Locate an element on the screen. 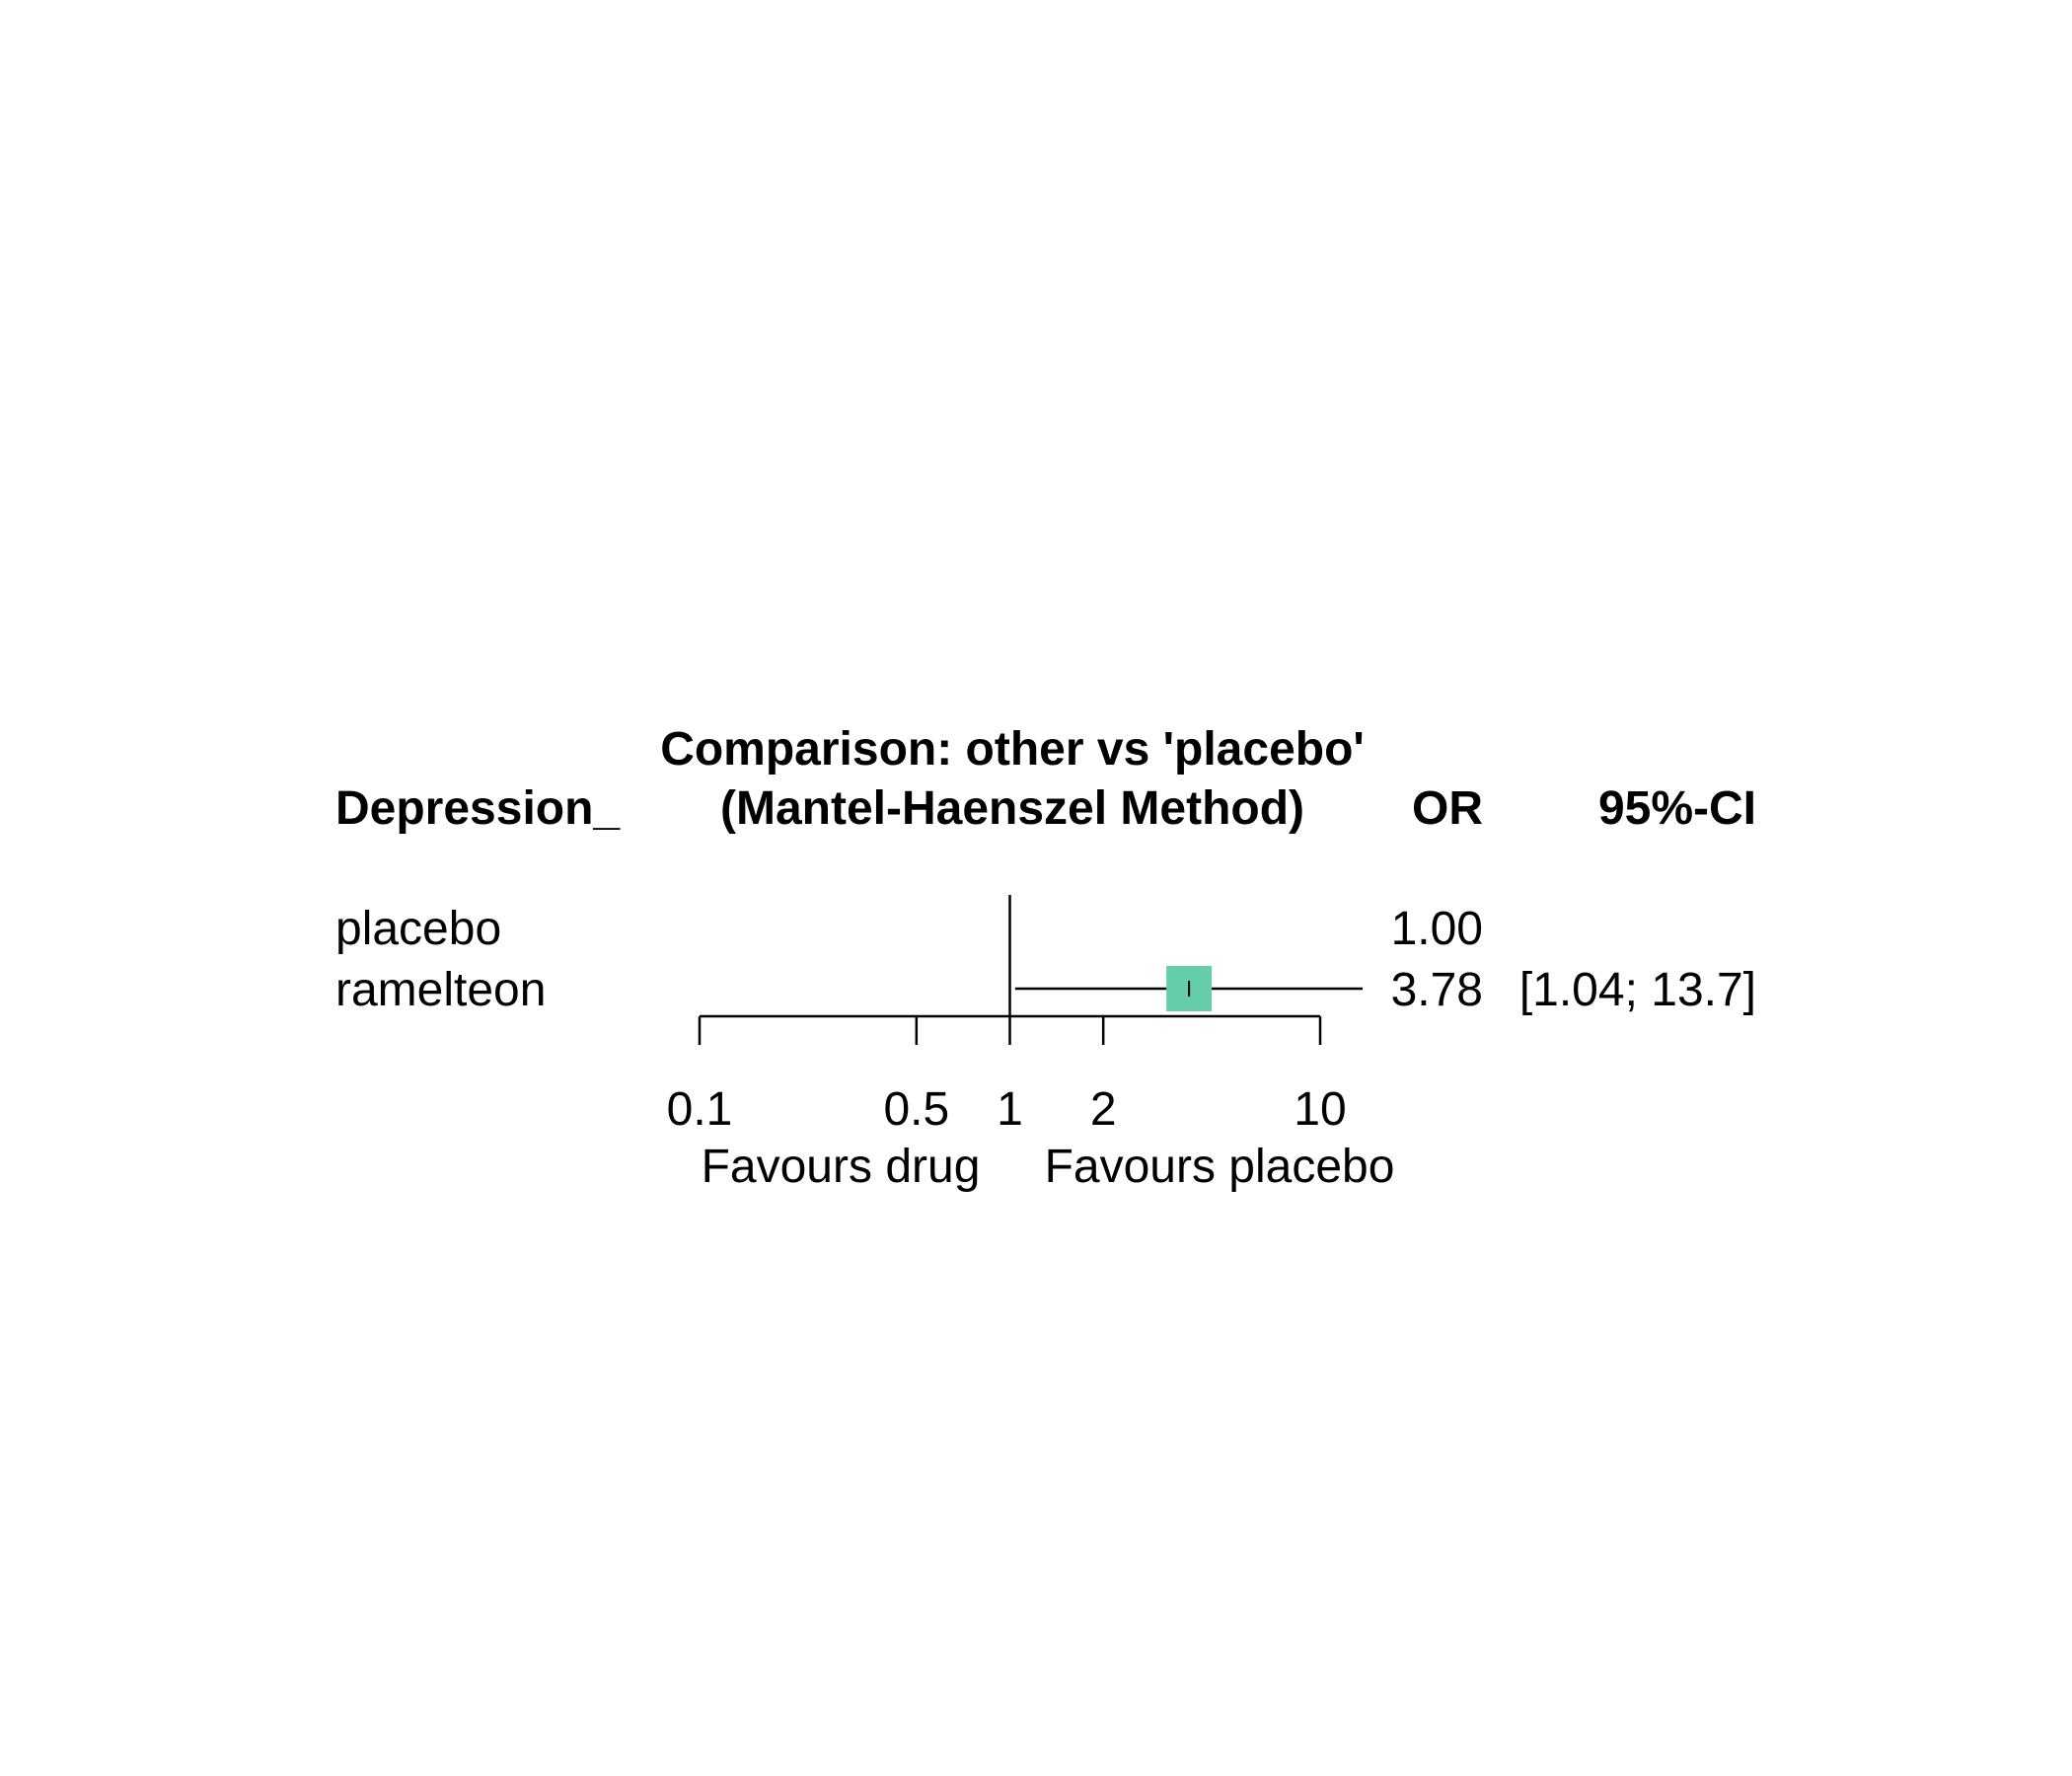  row-or-value: 1.00 is located at coordinates (1437, 929).